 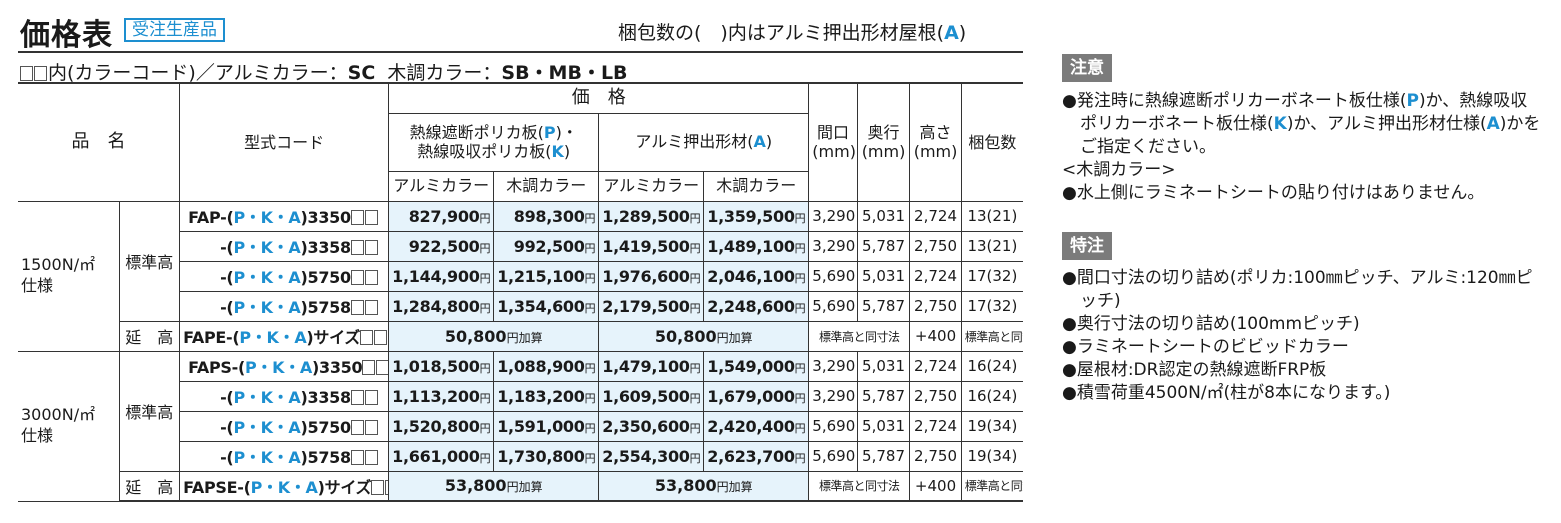 I want to click on code-suffix: )5758, so click(x=325, y=457).